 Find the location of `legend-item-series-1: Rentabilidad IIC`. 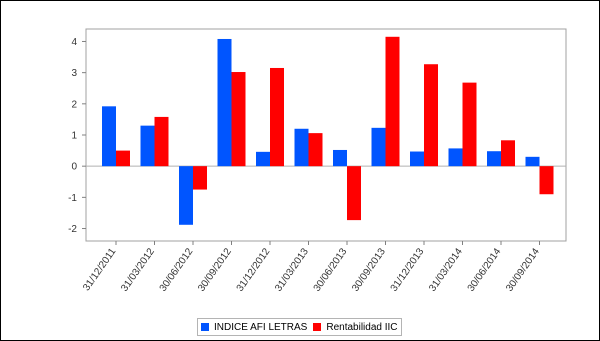

legend-item-series-1: Rentabilidad IIC is located at coordinates (355, 327).